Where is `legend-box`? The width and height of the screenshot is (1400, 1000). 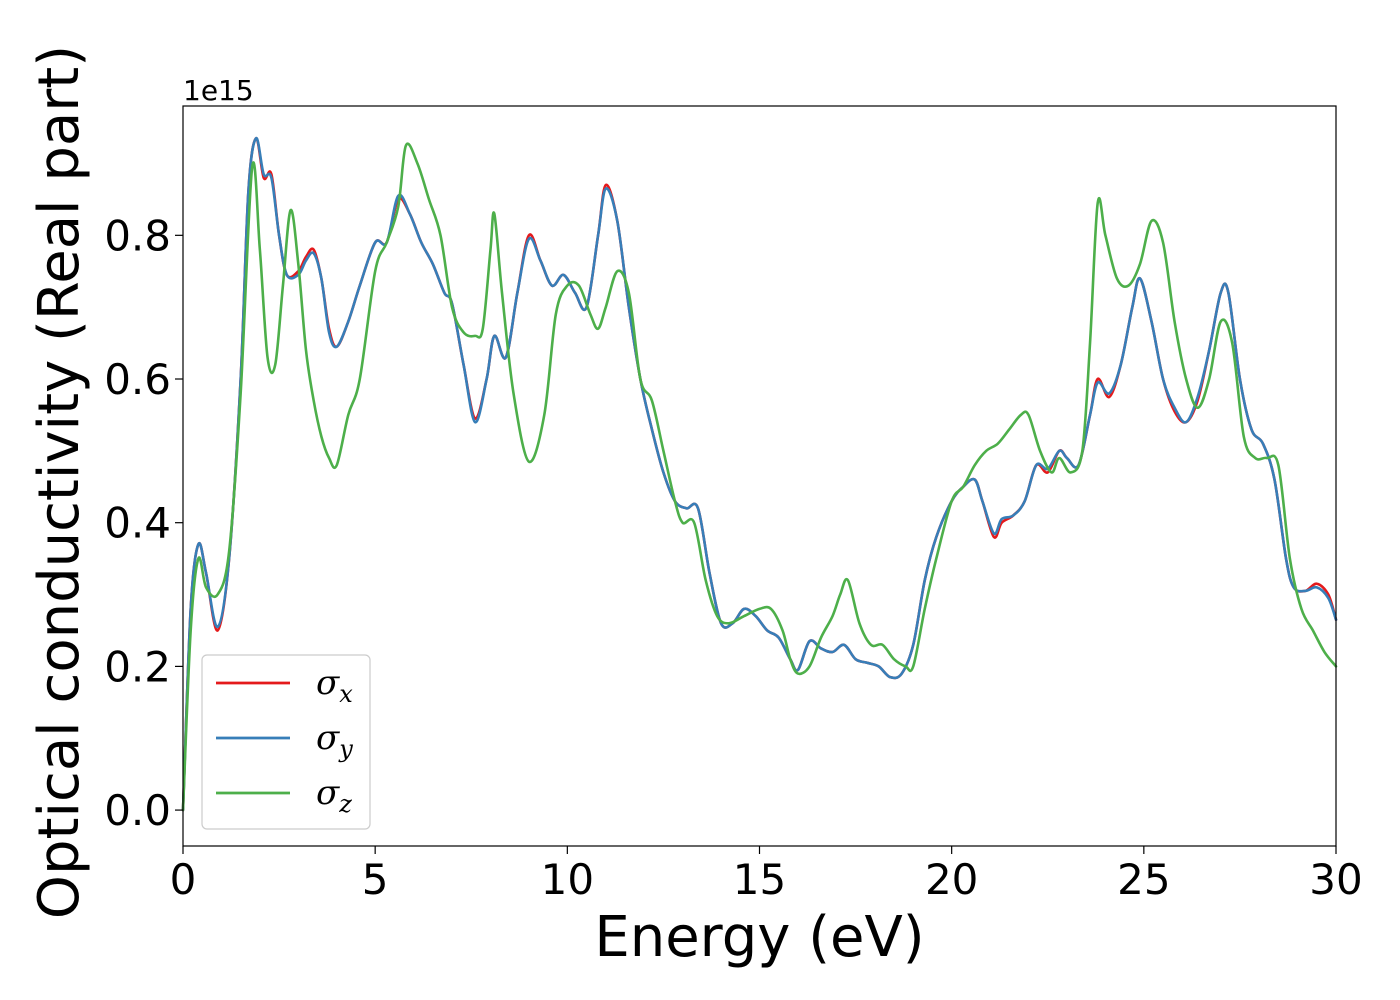
legend-box is located at coordinates (286, 742).